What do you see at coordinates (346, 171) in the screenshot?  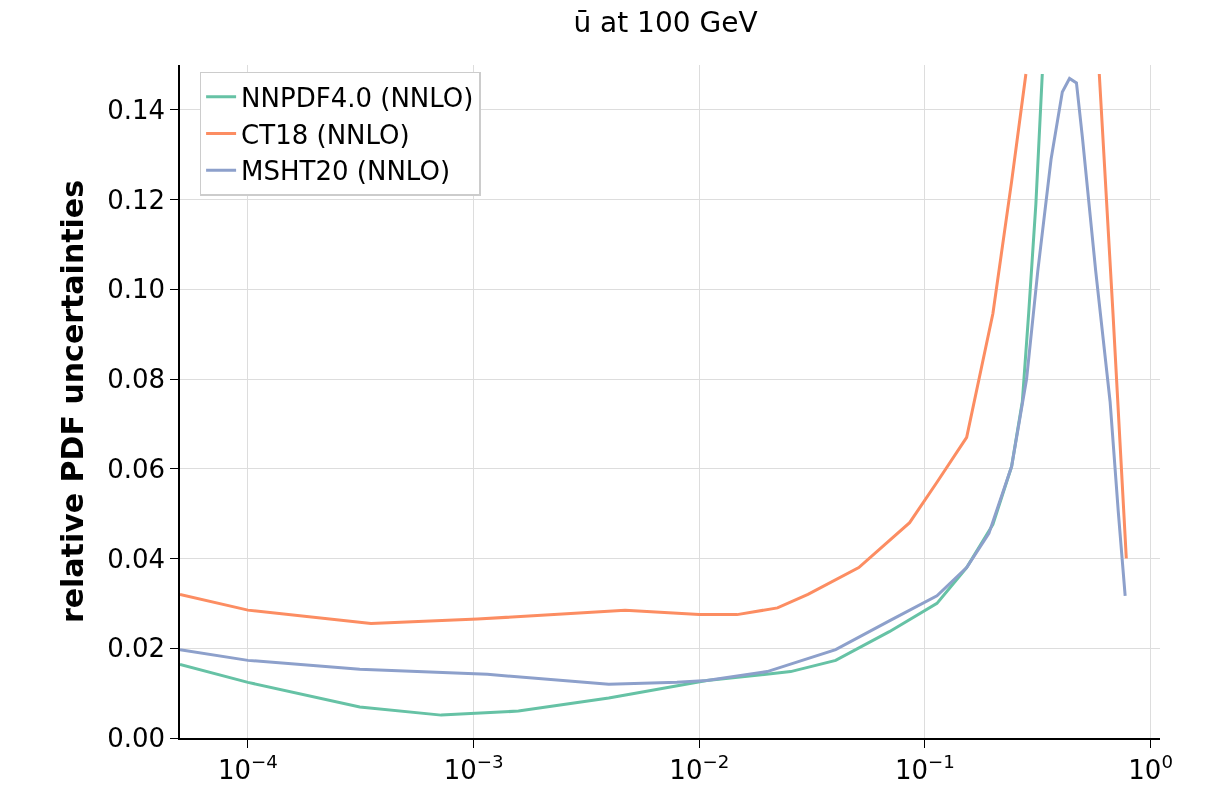 I see `legend-label: MSHT20 (NNLO)` at bounding box center [346, 171].